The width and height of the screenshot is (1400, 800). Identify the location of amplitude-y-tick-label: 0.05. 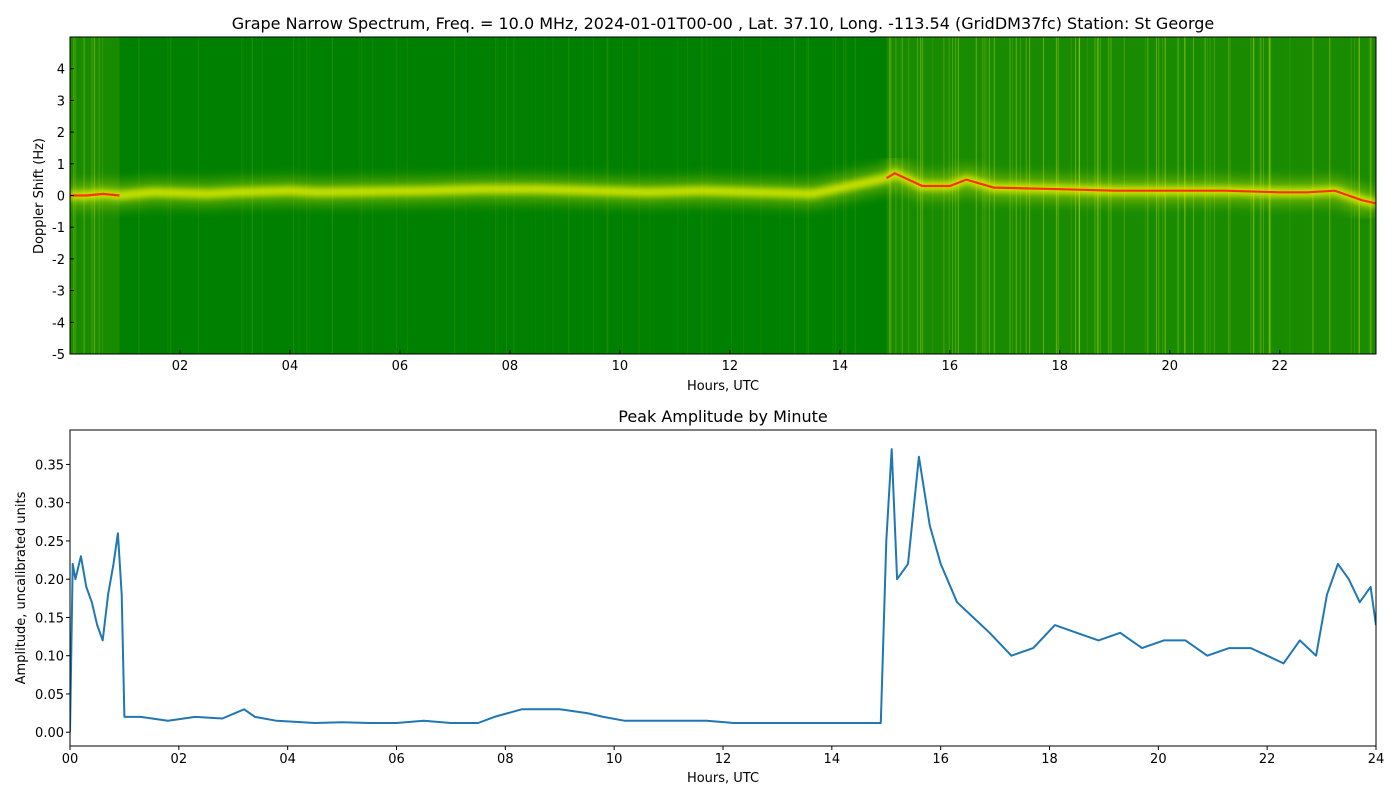
(49, 695).